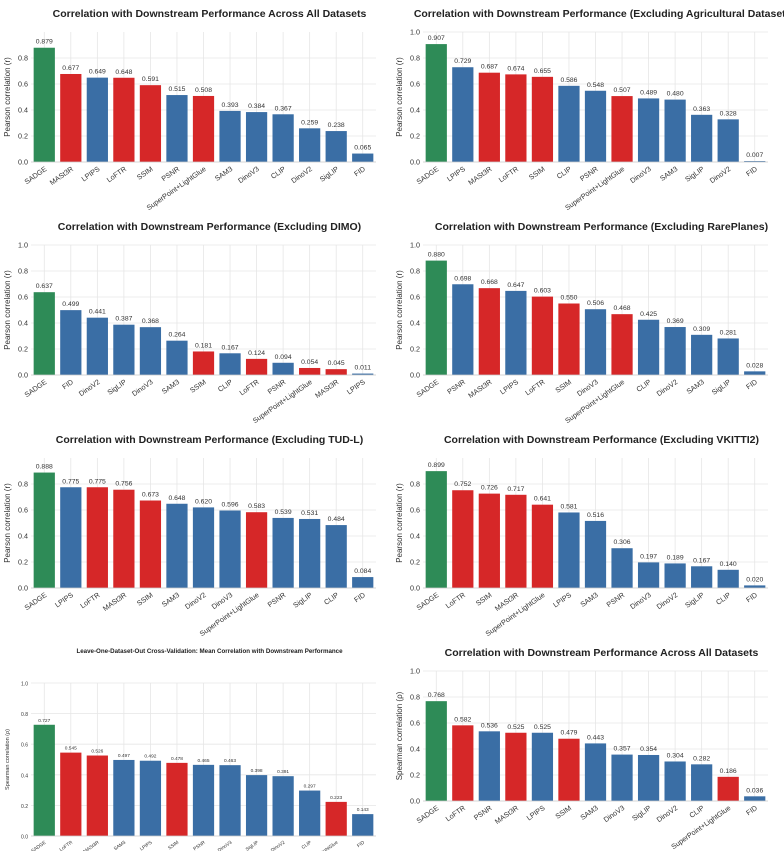  Describe the element at coordinates (728, 771) in the screenshot. I see `value-label: 0.186` at that location.